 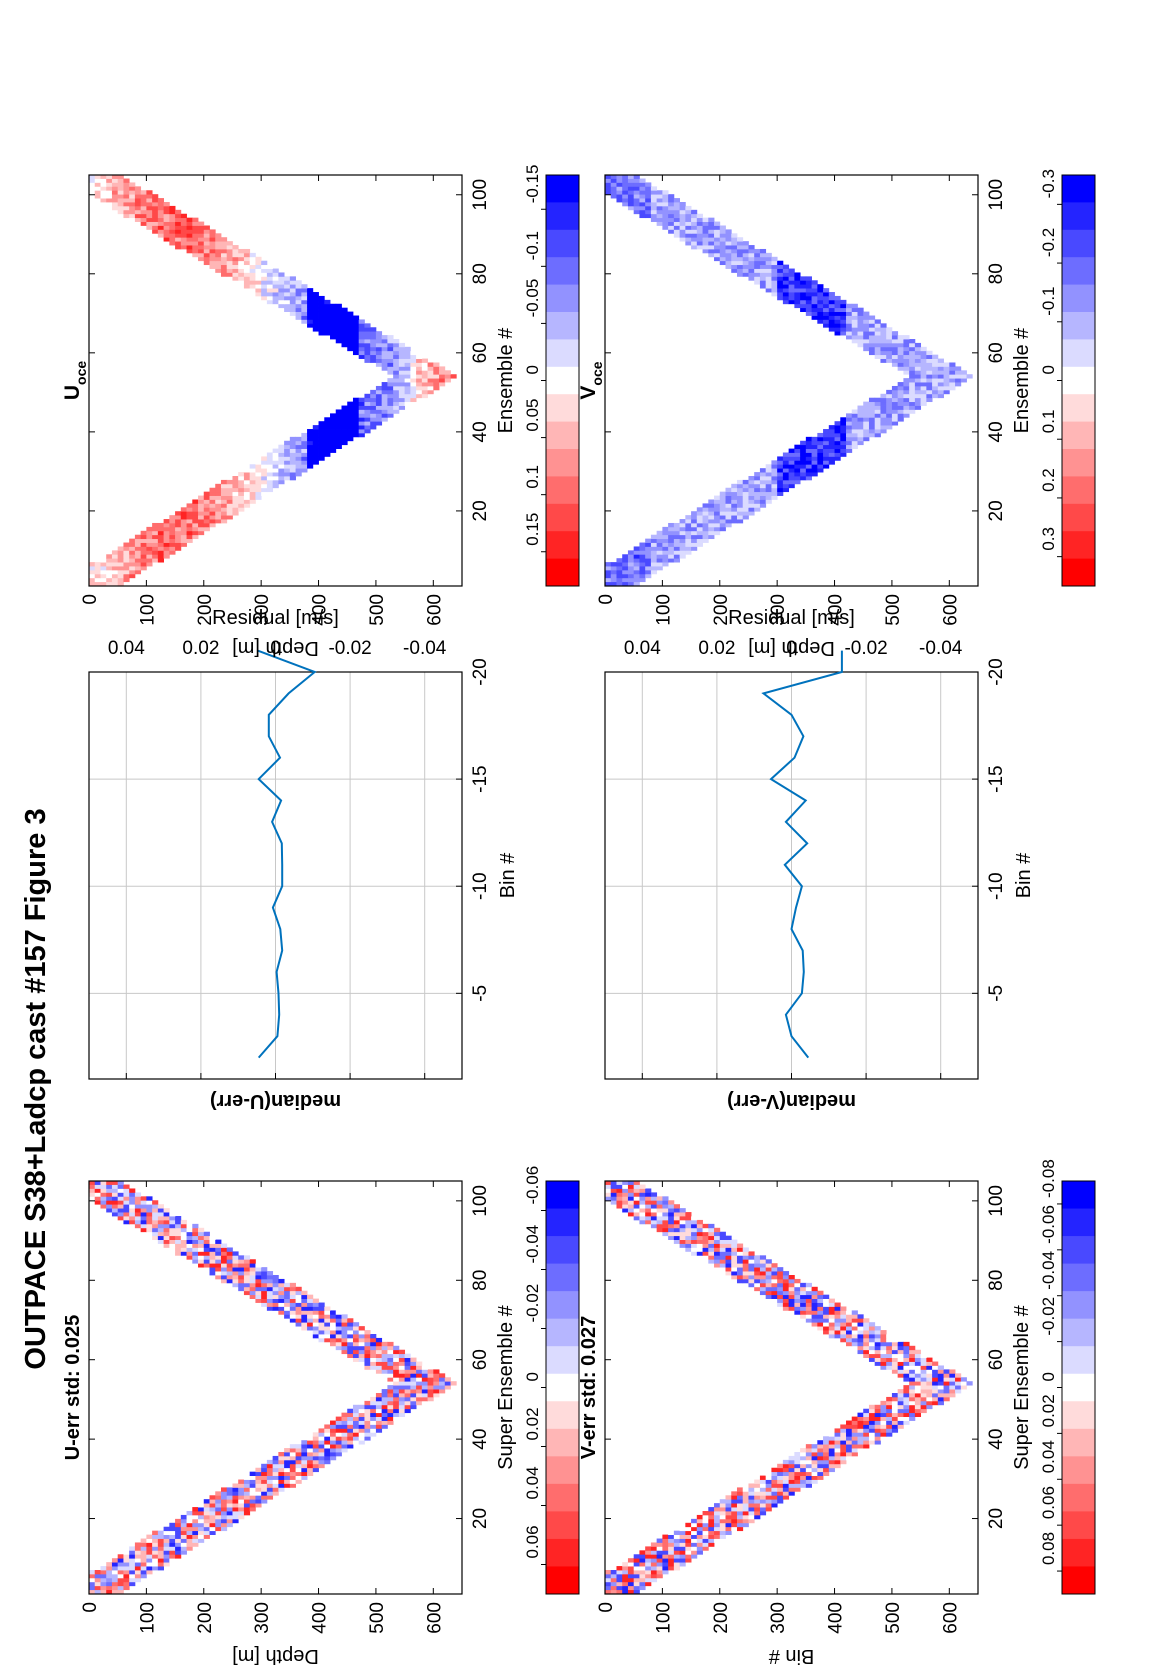 What do you see at coordinates (588, 393) in the screenshot?
I see `plot-title-main: V` at bounding box center [588, 393].